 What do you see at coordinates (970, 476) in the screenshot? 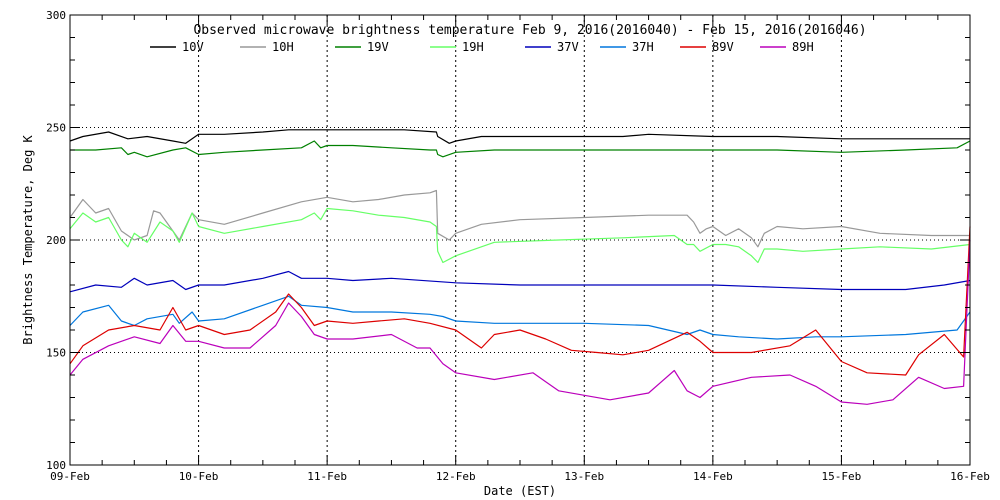
I see `x-tick-label: 16-Feb` at bounding box center [970, 476].